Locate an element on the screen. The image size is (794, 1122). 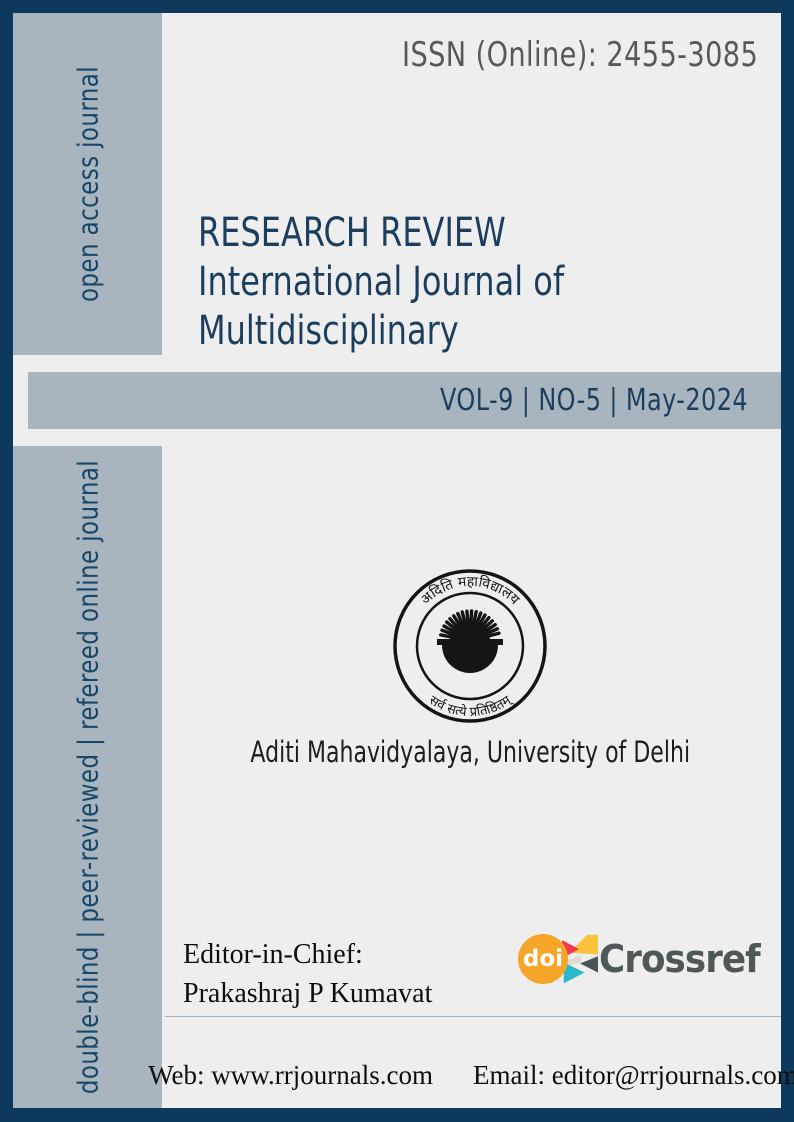
seal-bar is located at coordinates (470, 642).